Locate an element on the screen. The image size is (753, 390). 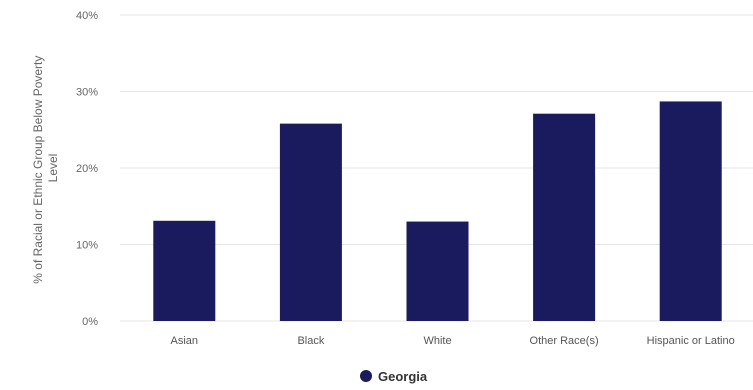
x-category-label: Black is located at coordinates (310, 341).